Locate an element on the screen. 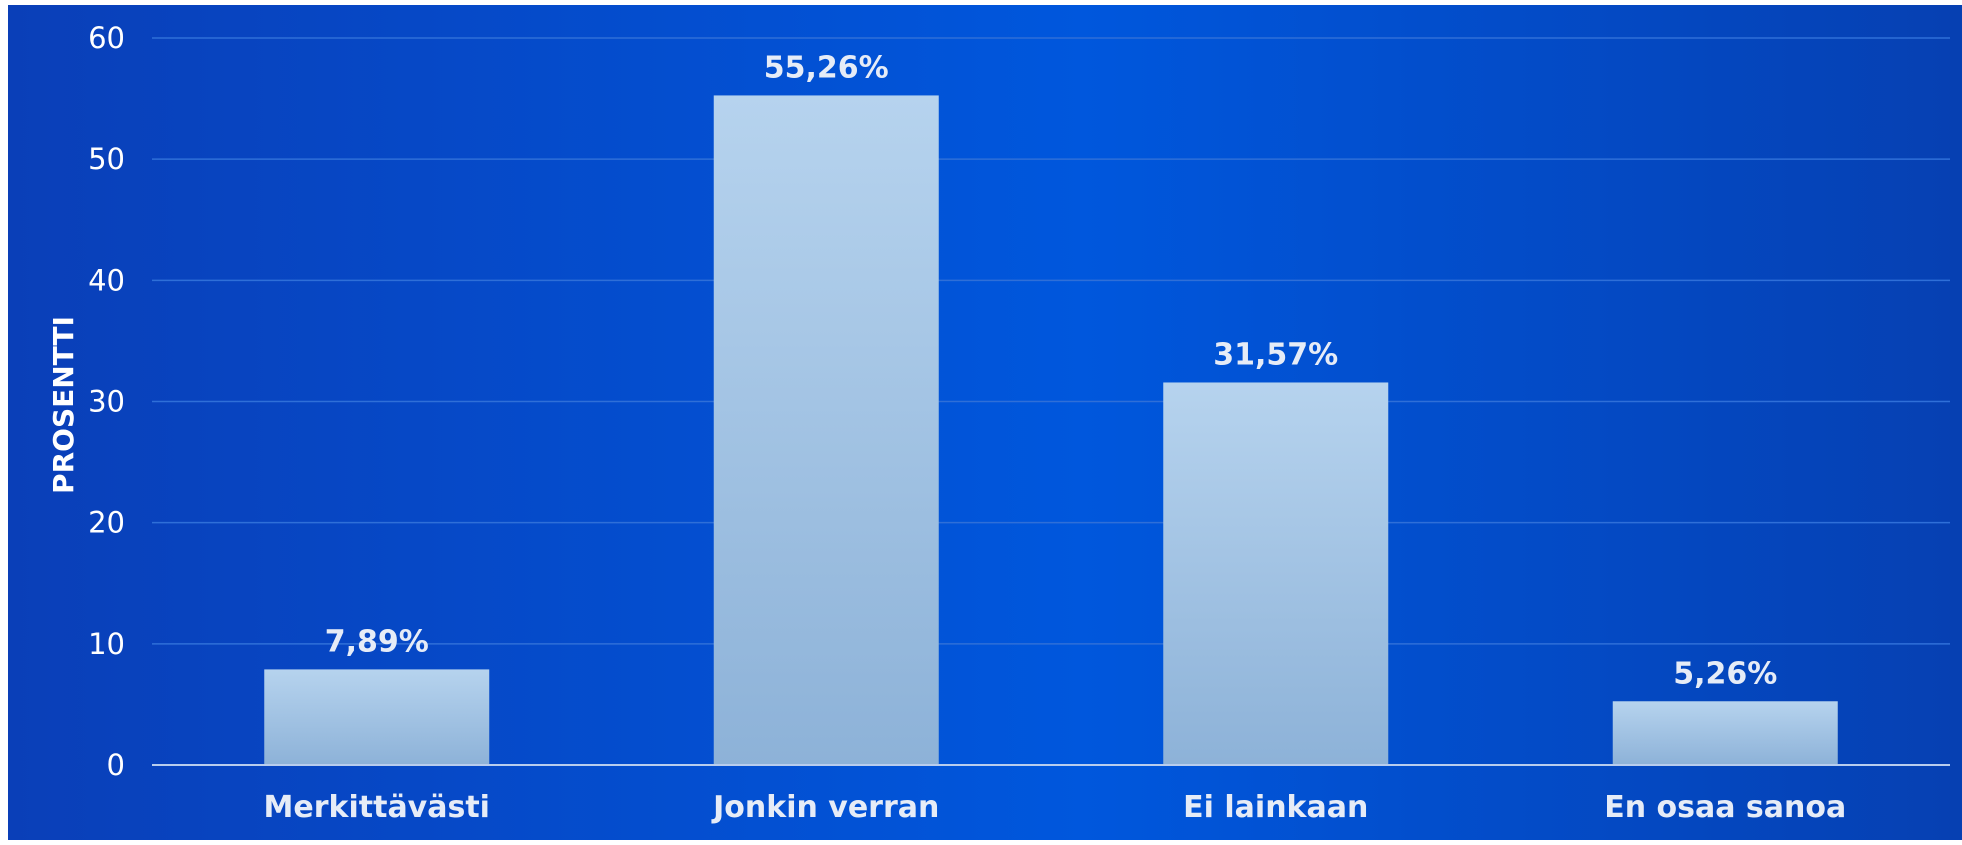 This screenshot has height=845, width=1962. y-tick-label: 50 is located at coordinates (106, 159).